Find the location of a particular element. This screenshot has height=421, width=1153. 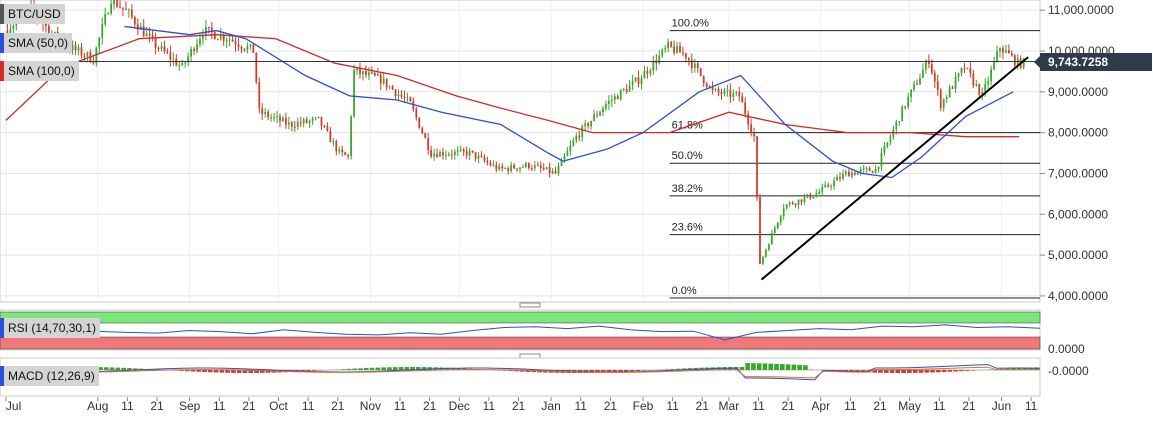

sma50-label: SMA (50,0) is located at coordinates (36, 43).